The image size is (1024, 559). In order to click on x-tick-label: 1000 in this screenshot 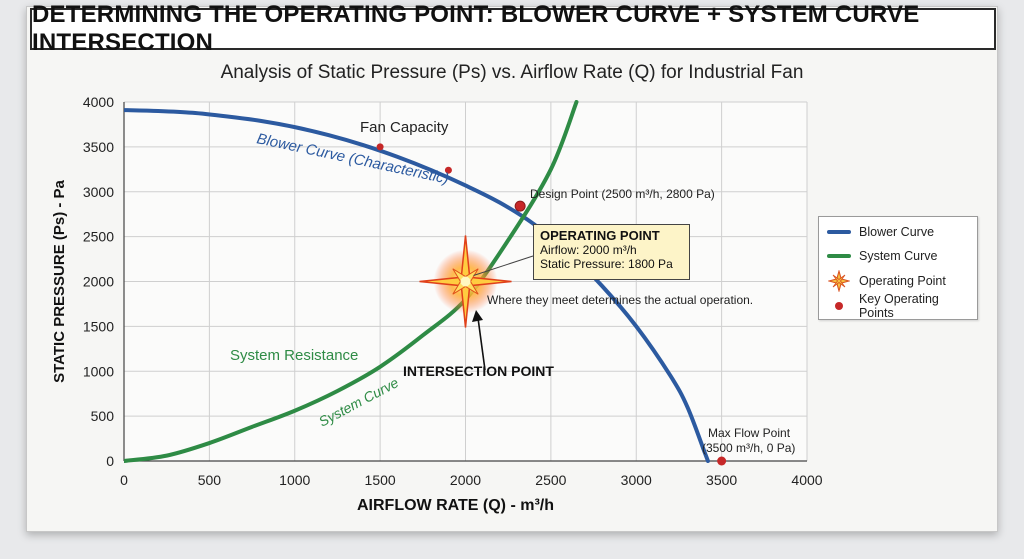, I will do `click(294, 480)`.